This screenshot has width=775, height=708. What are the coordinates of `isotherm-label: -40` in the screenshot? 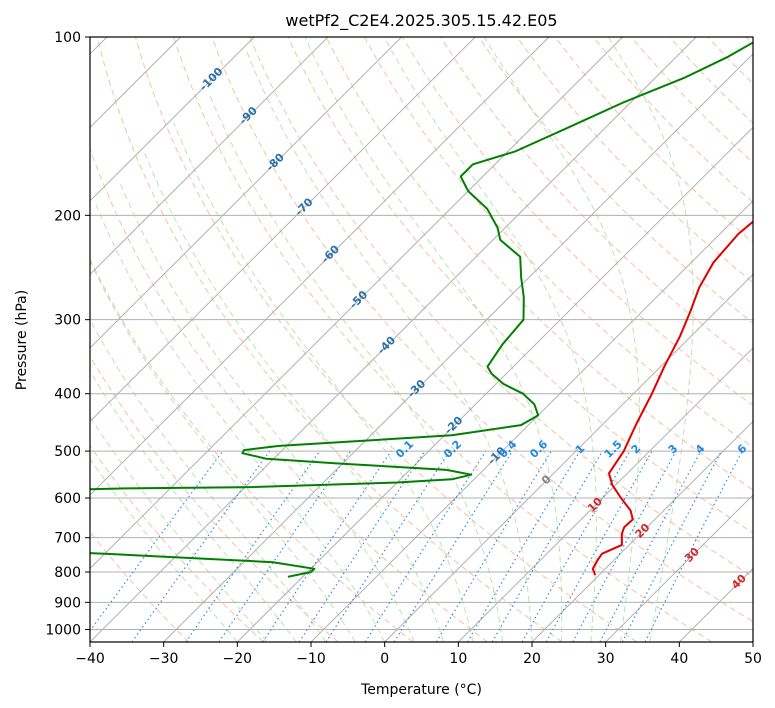 It's located at (386, 344).